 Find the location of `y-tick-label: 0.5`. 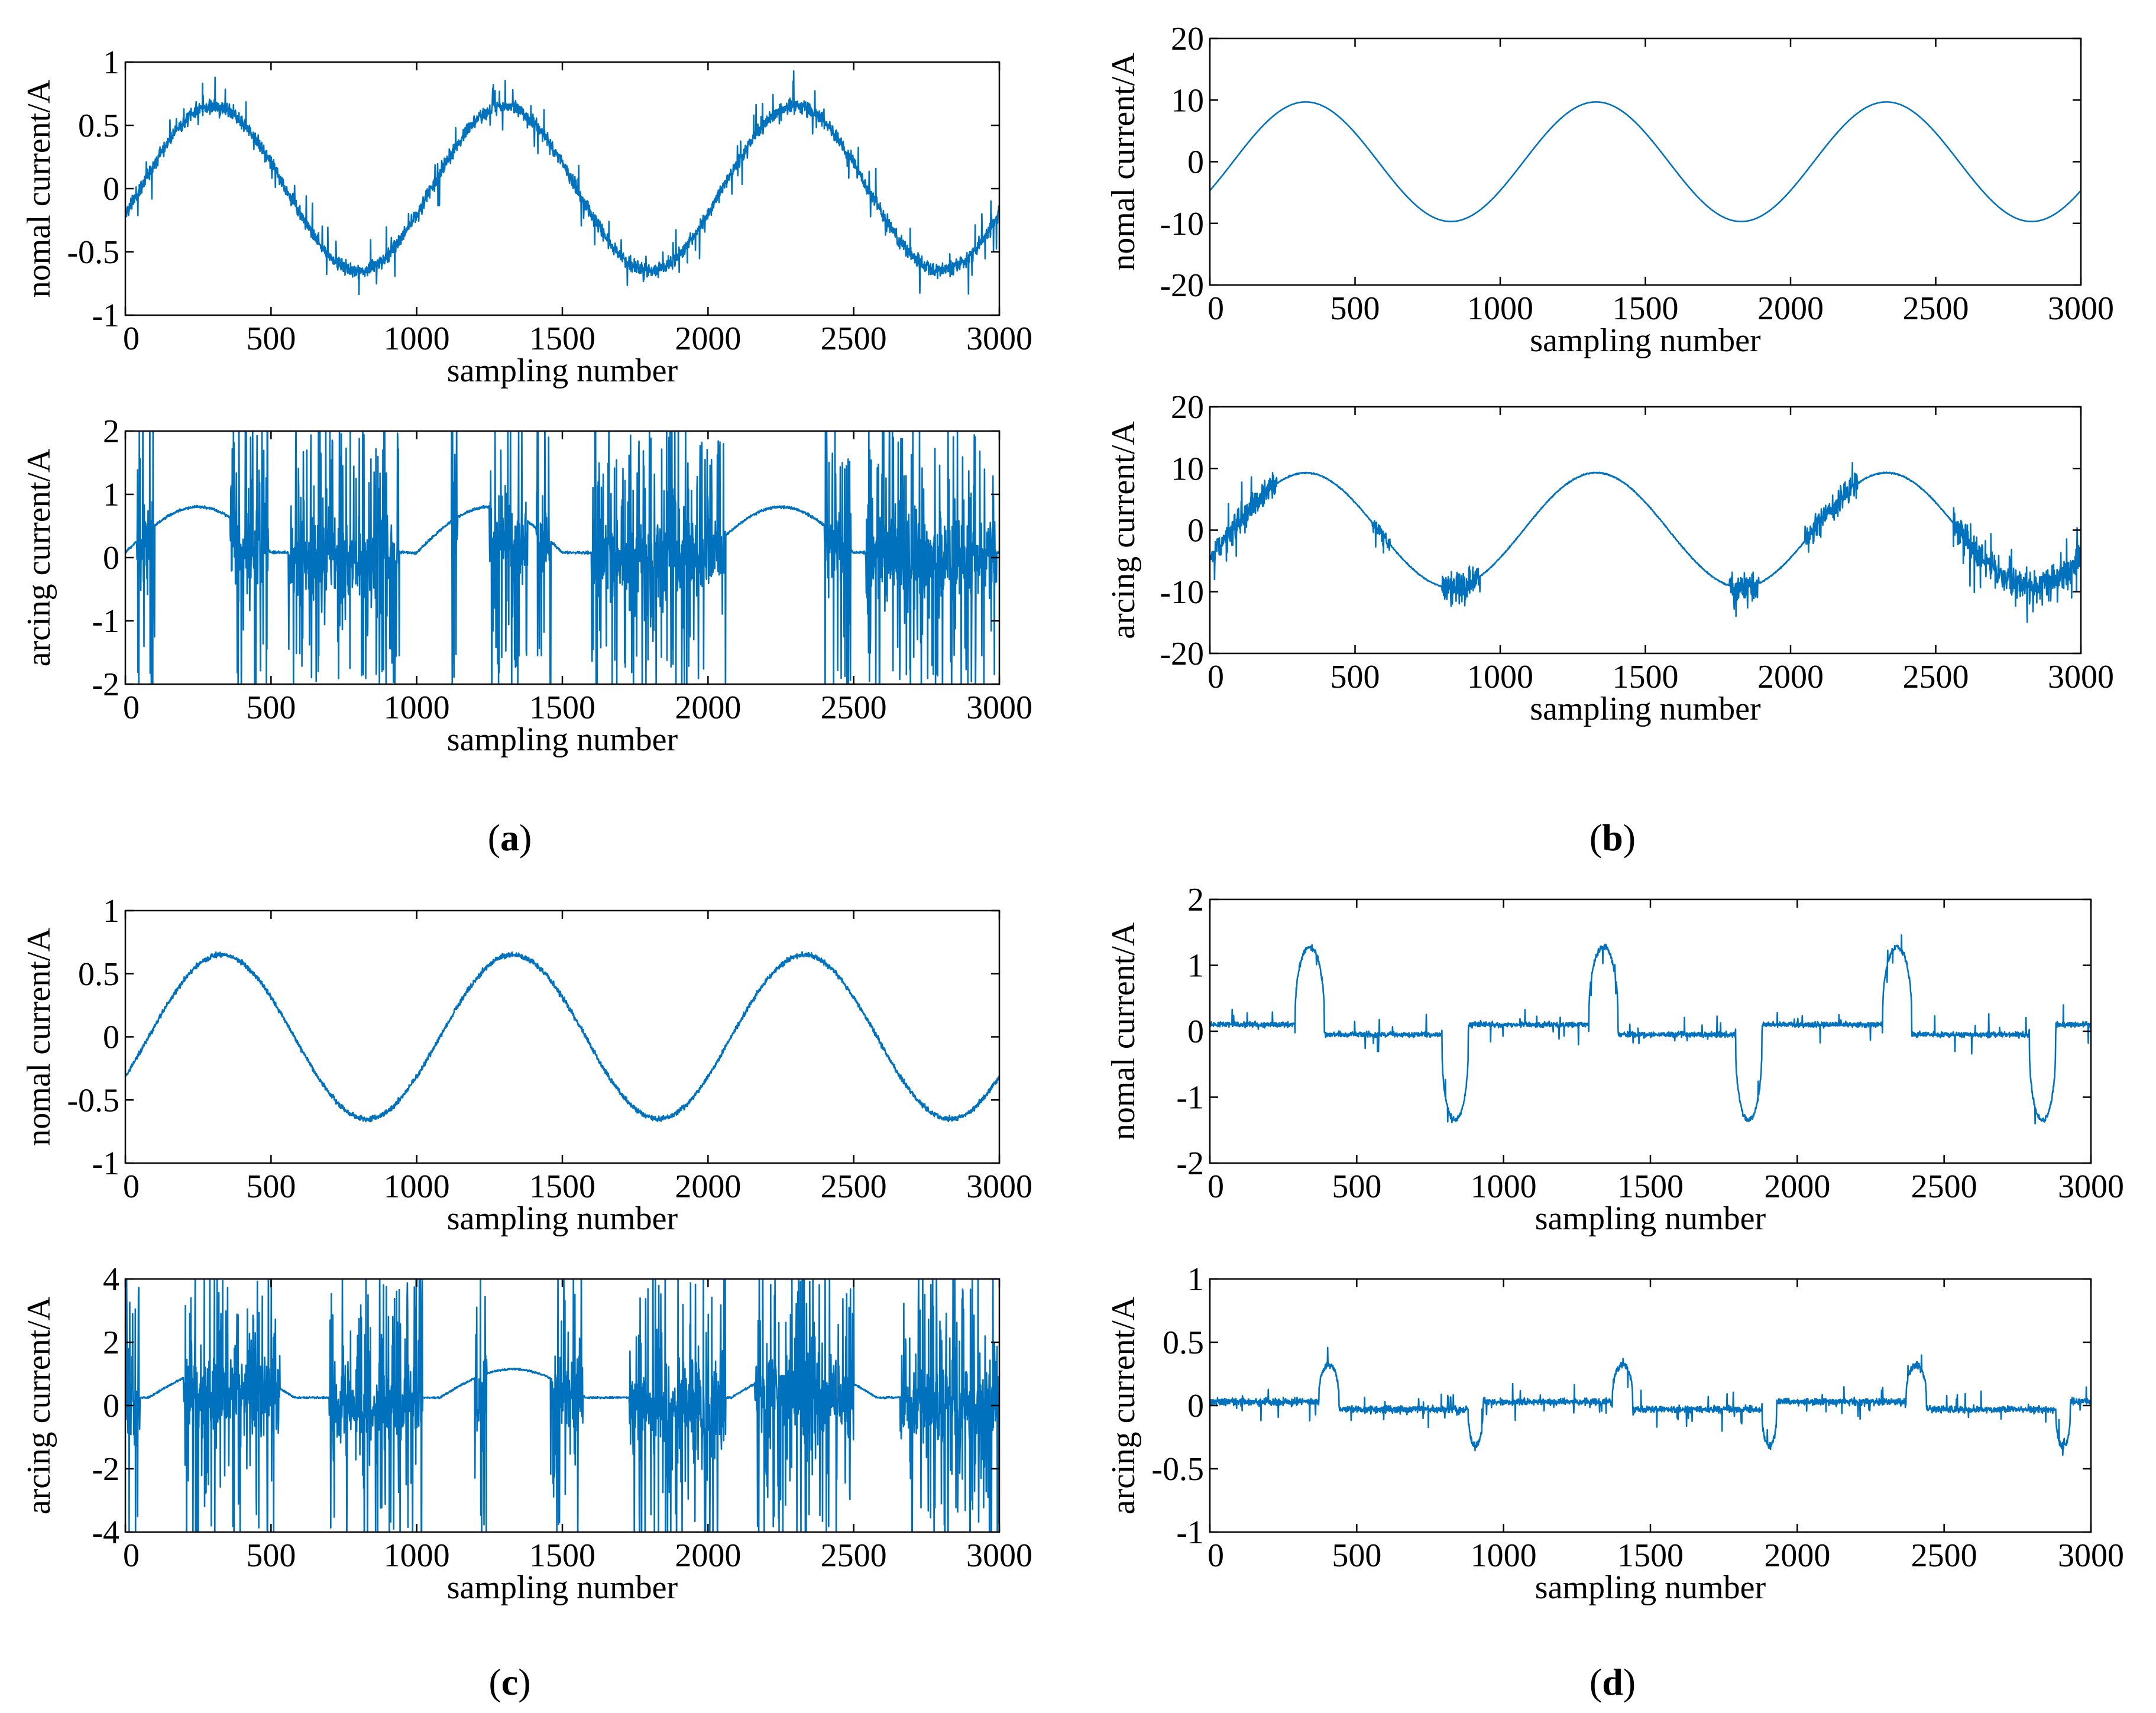

y-tick-label: 0.5 is located at coordinates (98, 126).